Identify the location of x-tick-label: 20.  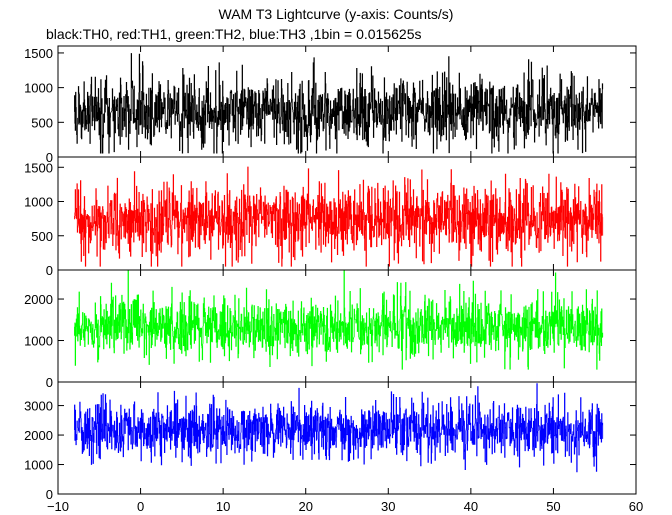
(305, 506).